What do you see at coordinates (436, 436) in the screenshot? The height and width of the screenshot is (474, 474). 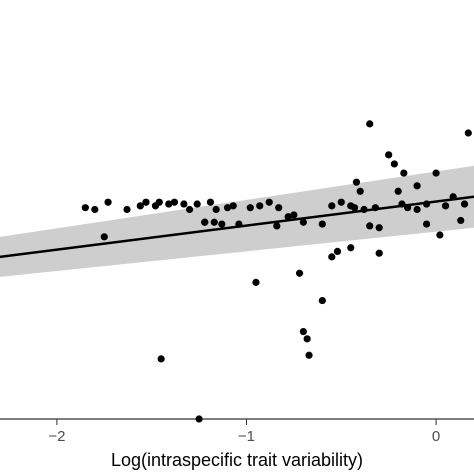 I see `x-tick-label: 0` at bounding box center [436, 436].